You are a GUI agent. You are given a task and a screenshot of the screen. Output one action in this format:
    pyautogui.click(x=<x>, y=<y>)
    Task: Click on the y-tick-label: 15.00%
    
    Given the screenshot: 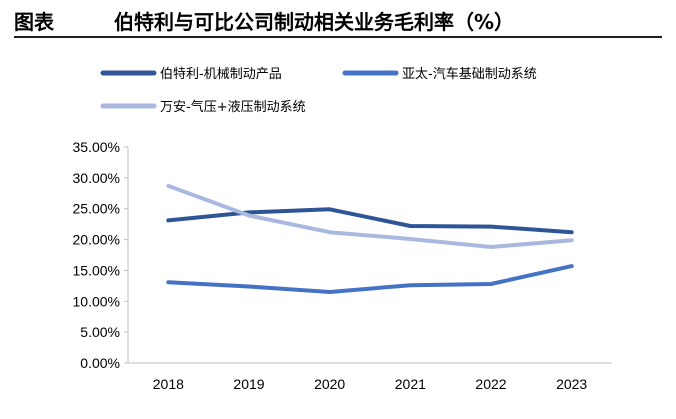 What is the action you would take?
    pyautogui.click(x=96, y=270)
    